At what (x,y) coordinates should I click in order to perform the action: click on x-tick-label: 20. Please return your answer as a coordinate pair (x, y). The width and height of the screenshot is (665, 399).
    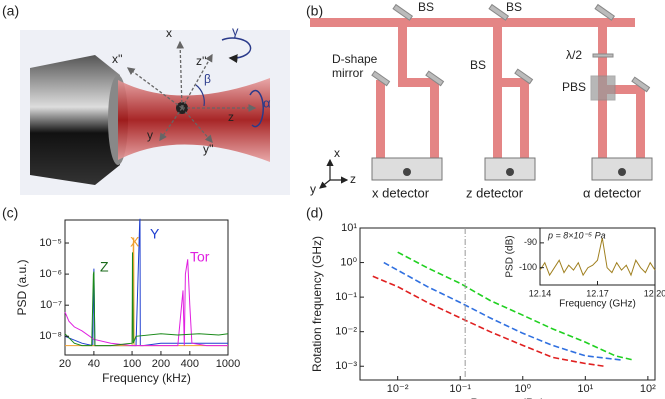
    Looking at the image, I should click on (65, 364).